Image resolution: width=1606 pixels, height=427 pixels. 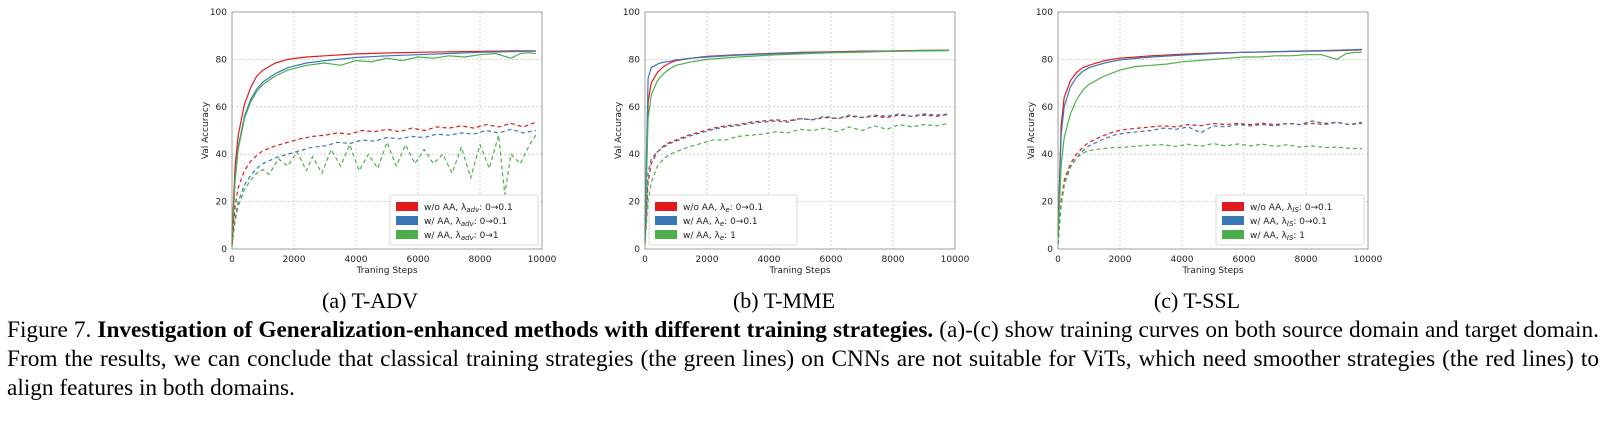 I want to click on legend-label: w/ AA, λadv: 0→1, so click(x=461, y=236).